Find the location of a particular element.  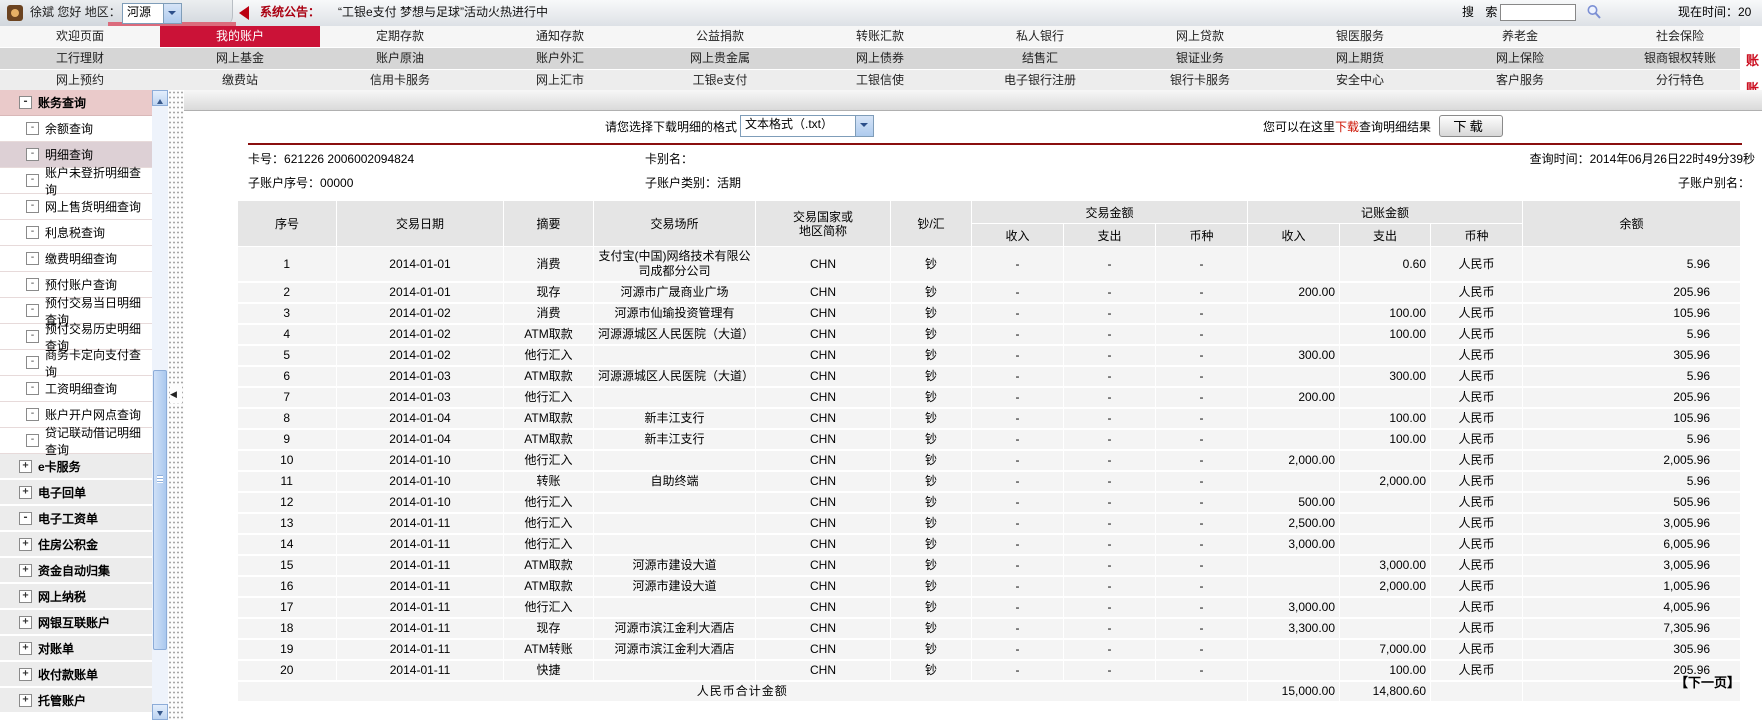

sidebar-item: - 明细查询 is located at coordinates (76, 155).